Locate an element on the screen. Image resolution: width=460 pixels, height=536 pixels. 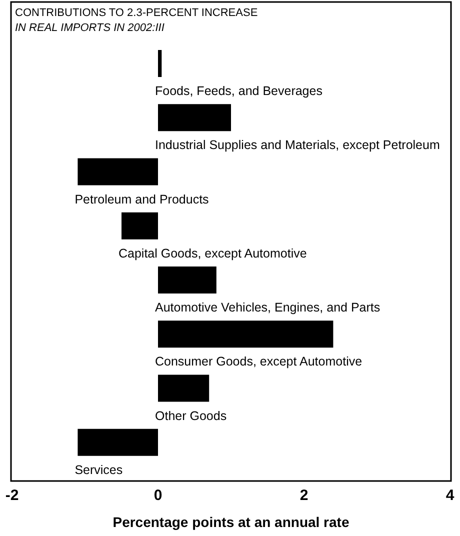
y-tick-label: Other Goods is located at coordinates (191, 415).